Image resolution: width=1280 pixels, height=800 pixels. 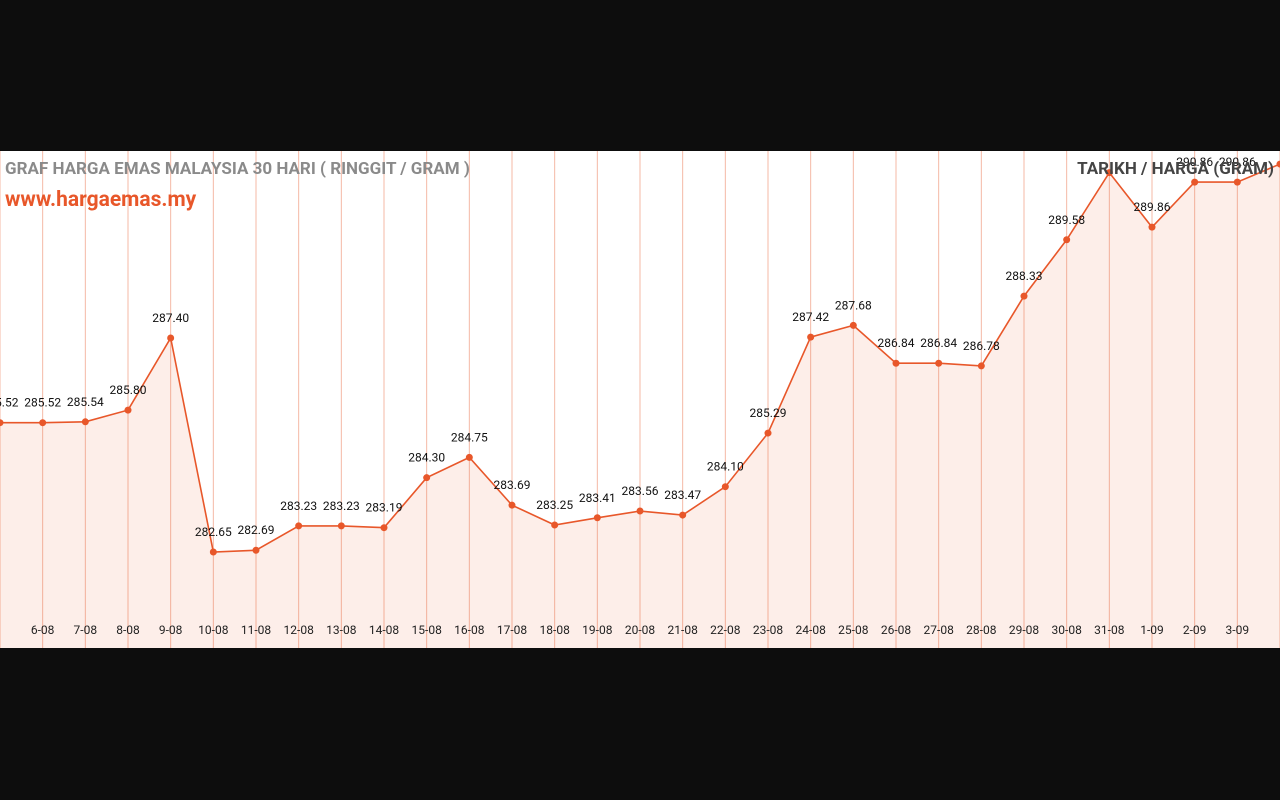 What do you see at coordinates (128, 630) in the screenshot?
I see `x-tick-label: 8-08` at bounding box center [128, 630].